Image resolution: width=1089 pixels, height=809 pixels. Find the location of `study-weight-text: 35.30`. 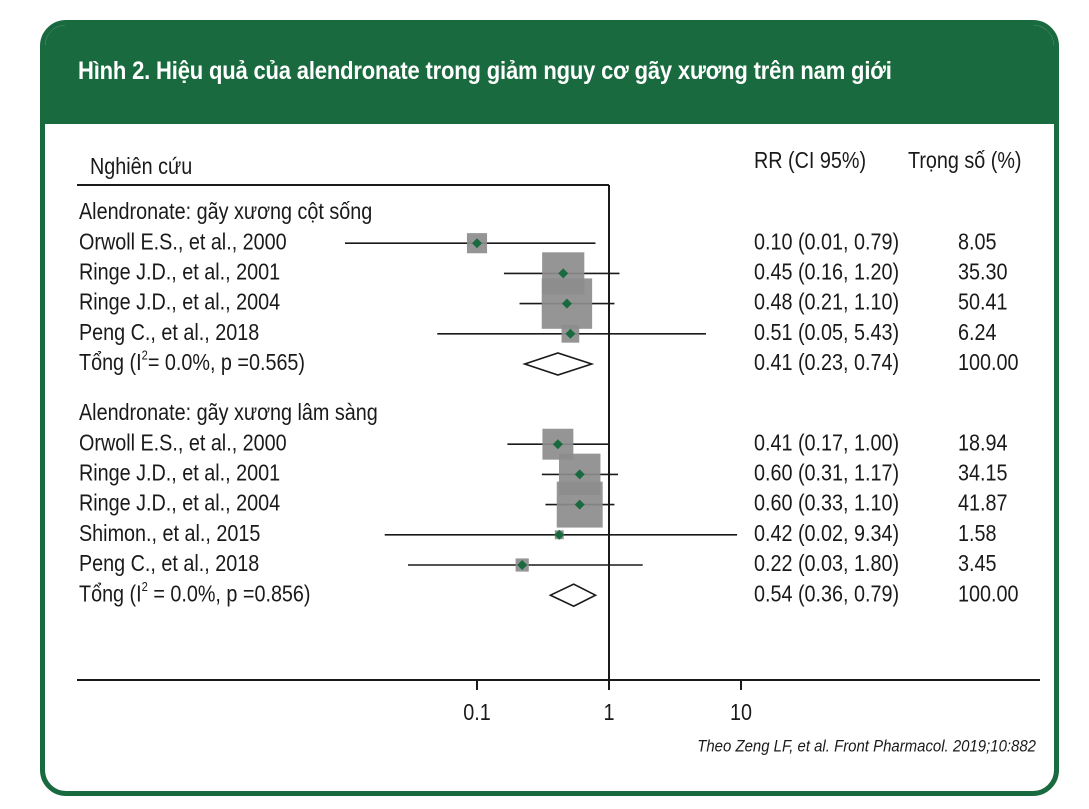

study-weight-text: 35.30 is located at coordinates (983, 272).